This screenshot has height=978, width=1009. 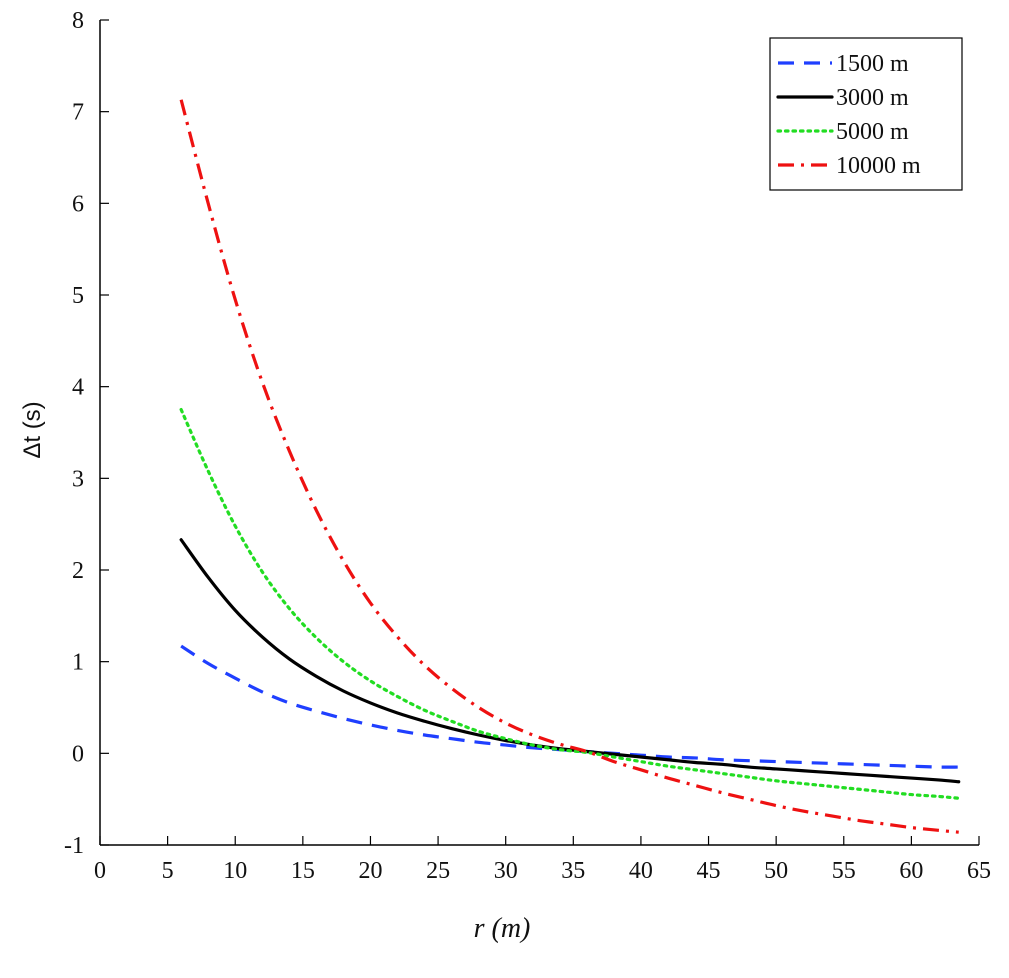 What do you see at coordinates (506, 871) in the screenshot?
I see `x-tick-label: 30` at bounding box center [506, 871].